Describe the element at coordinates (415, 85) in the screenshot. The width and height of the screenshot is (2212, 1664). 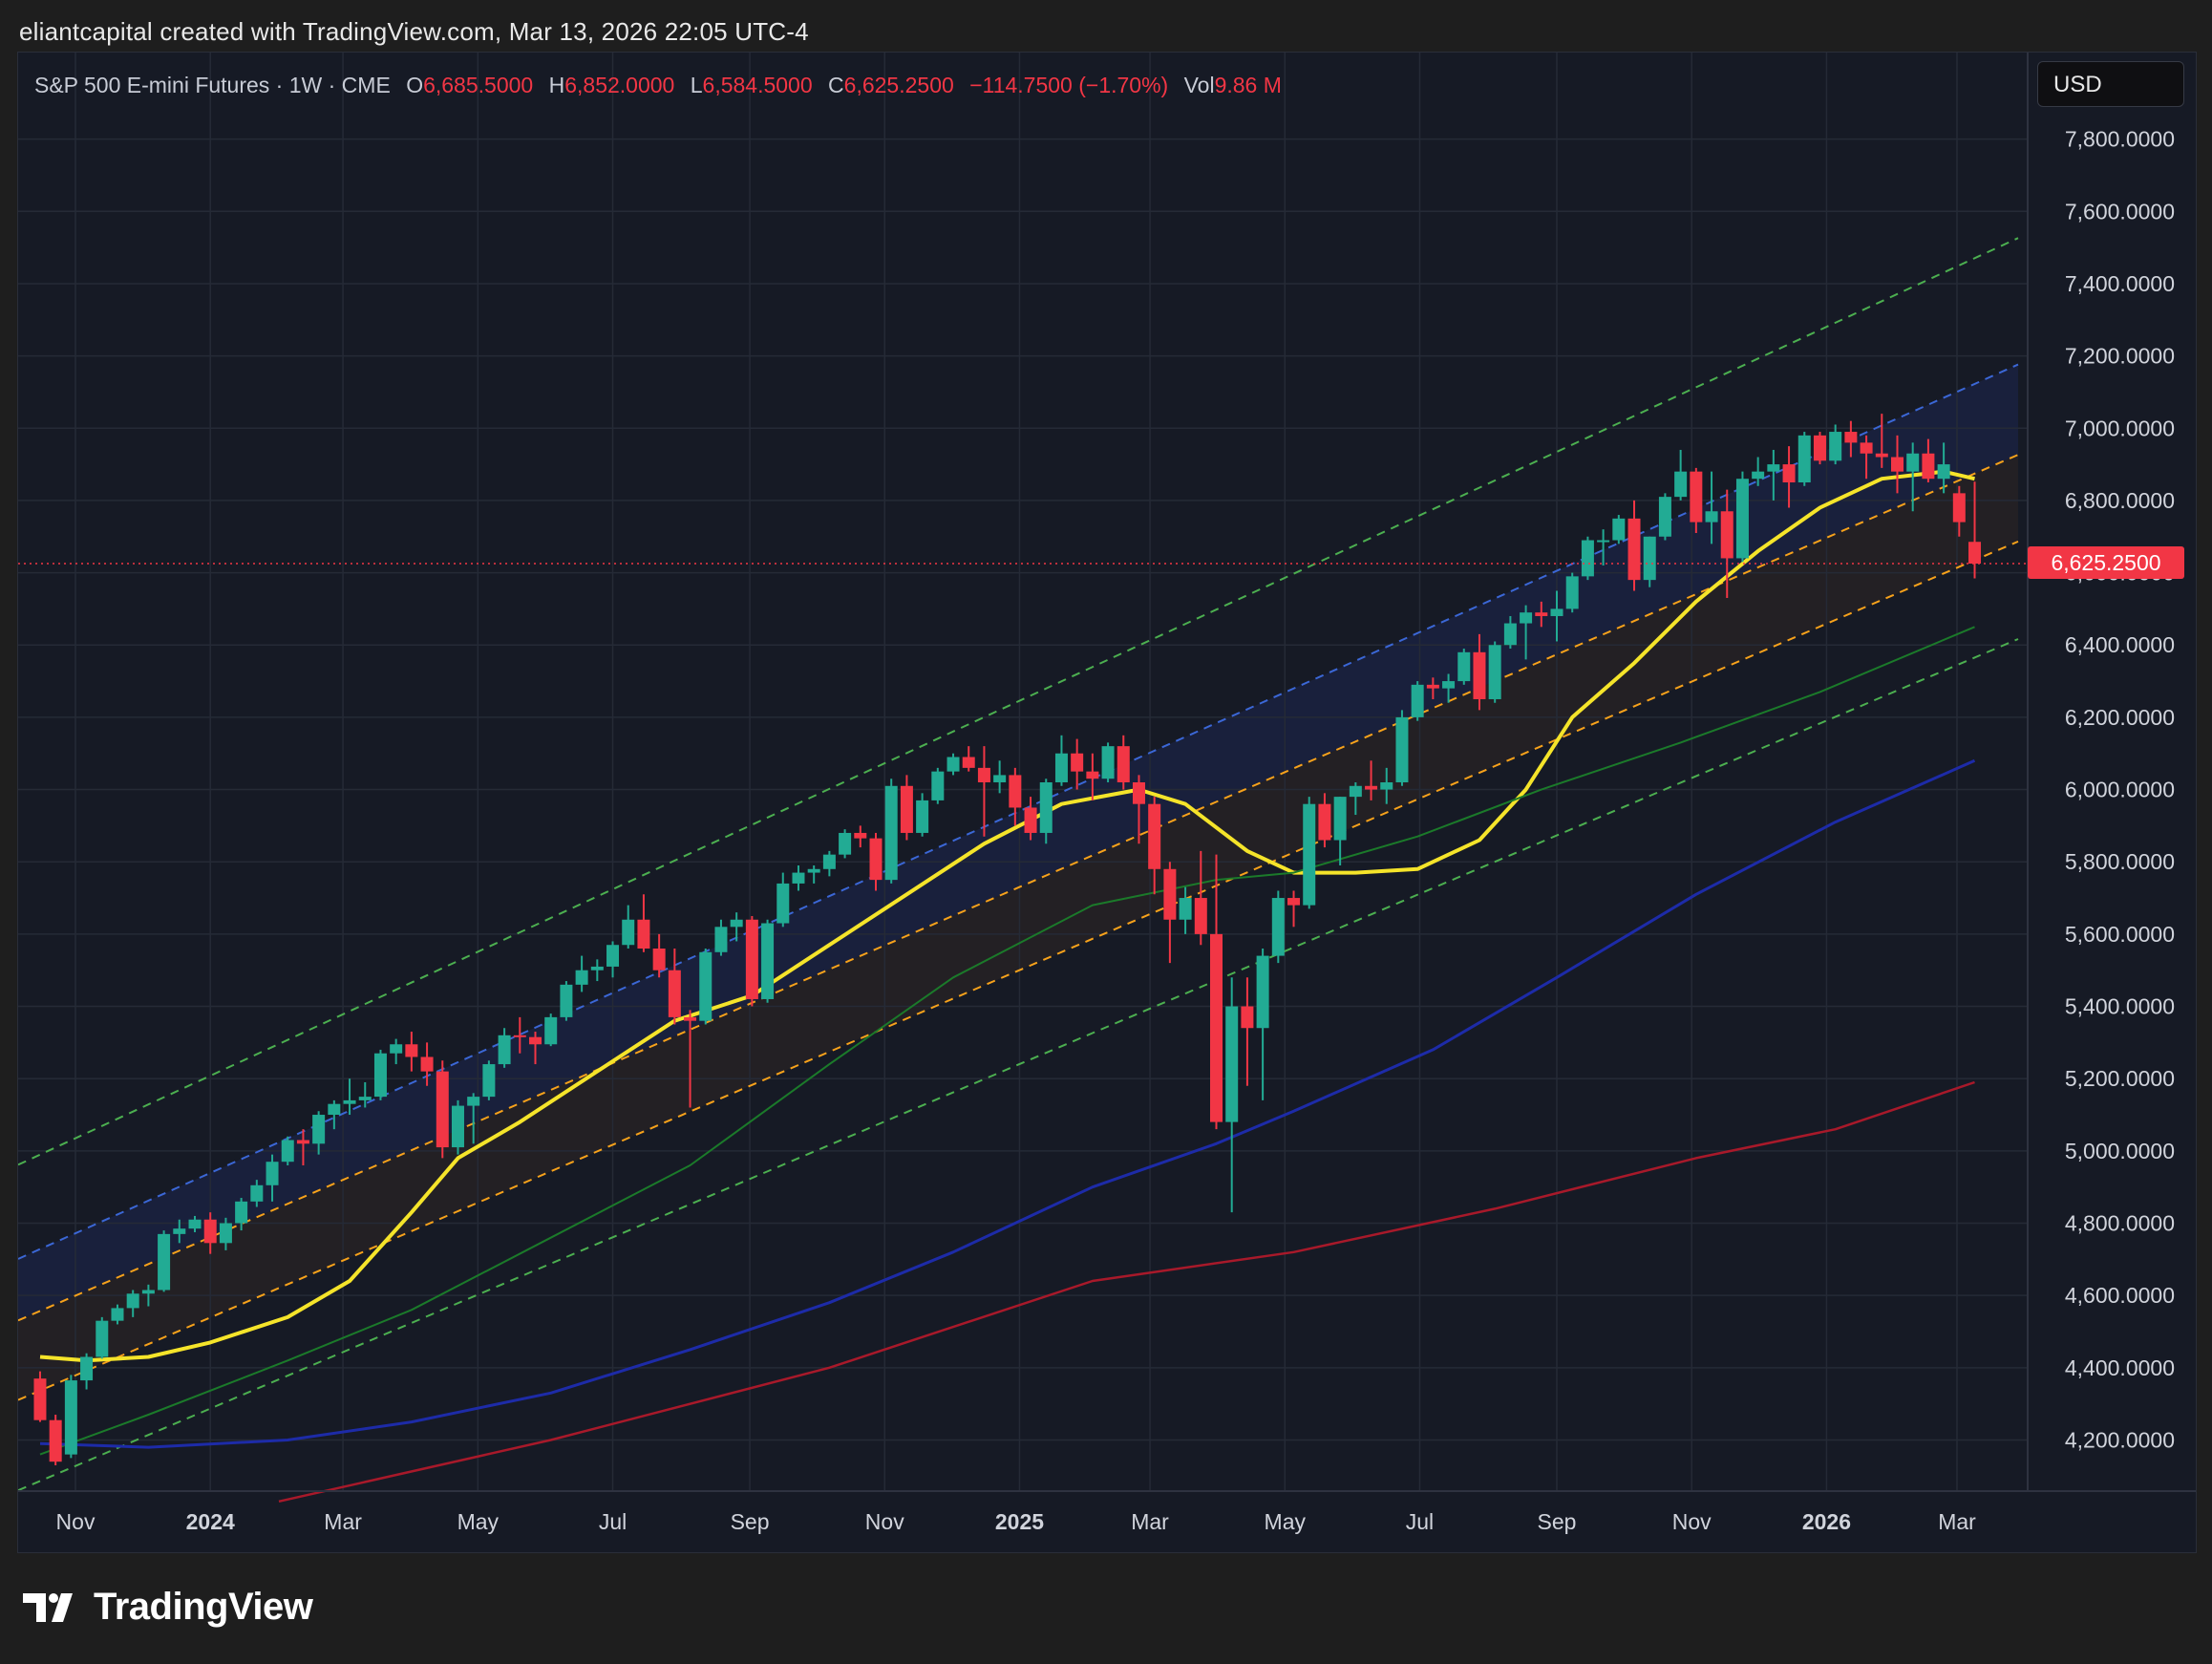
I see `open-label: O` at that location.